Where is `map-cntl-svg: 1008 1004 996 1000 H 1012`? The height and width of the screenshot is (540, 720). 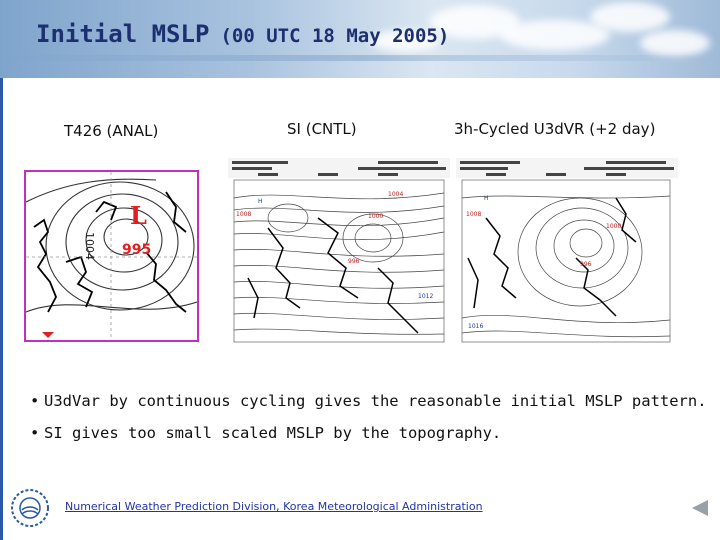
map-cntl-svg: 1008 1004 996 1000 H 1012 is located at coordinates (339, 250).